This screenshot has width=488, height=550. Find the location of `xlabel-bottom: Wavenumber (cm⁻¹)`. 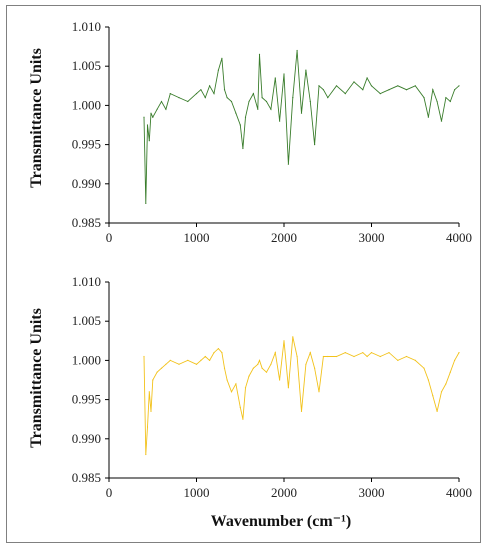

xlabel-bottom: Wavenumber (cm⁻¹) is located at coordinates (281, 521).